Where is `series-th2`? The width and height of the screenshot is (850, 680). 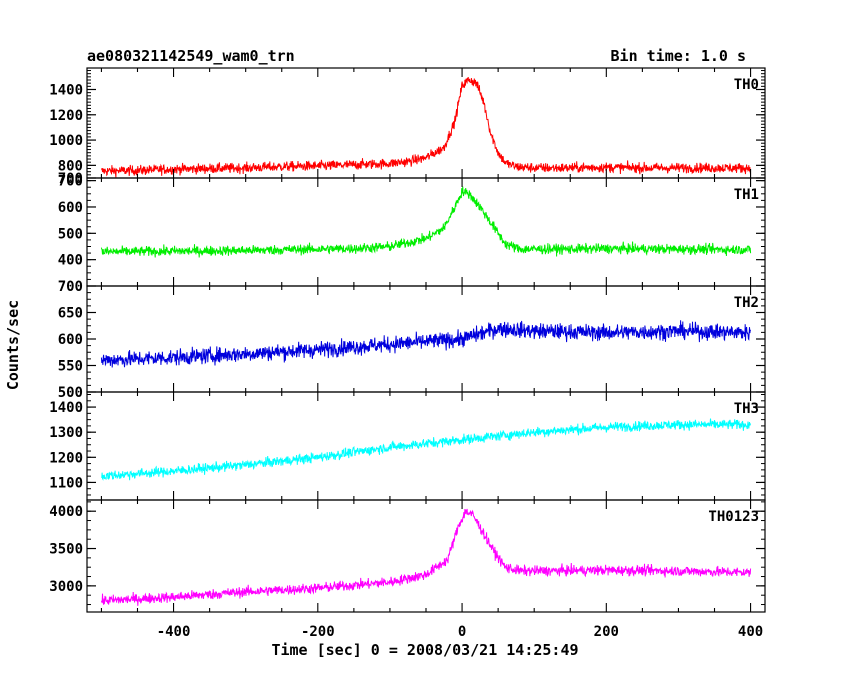
series-th2 is located at coordinates (426, 344).